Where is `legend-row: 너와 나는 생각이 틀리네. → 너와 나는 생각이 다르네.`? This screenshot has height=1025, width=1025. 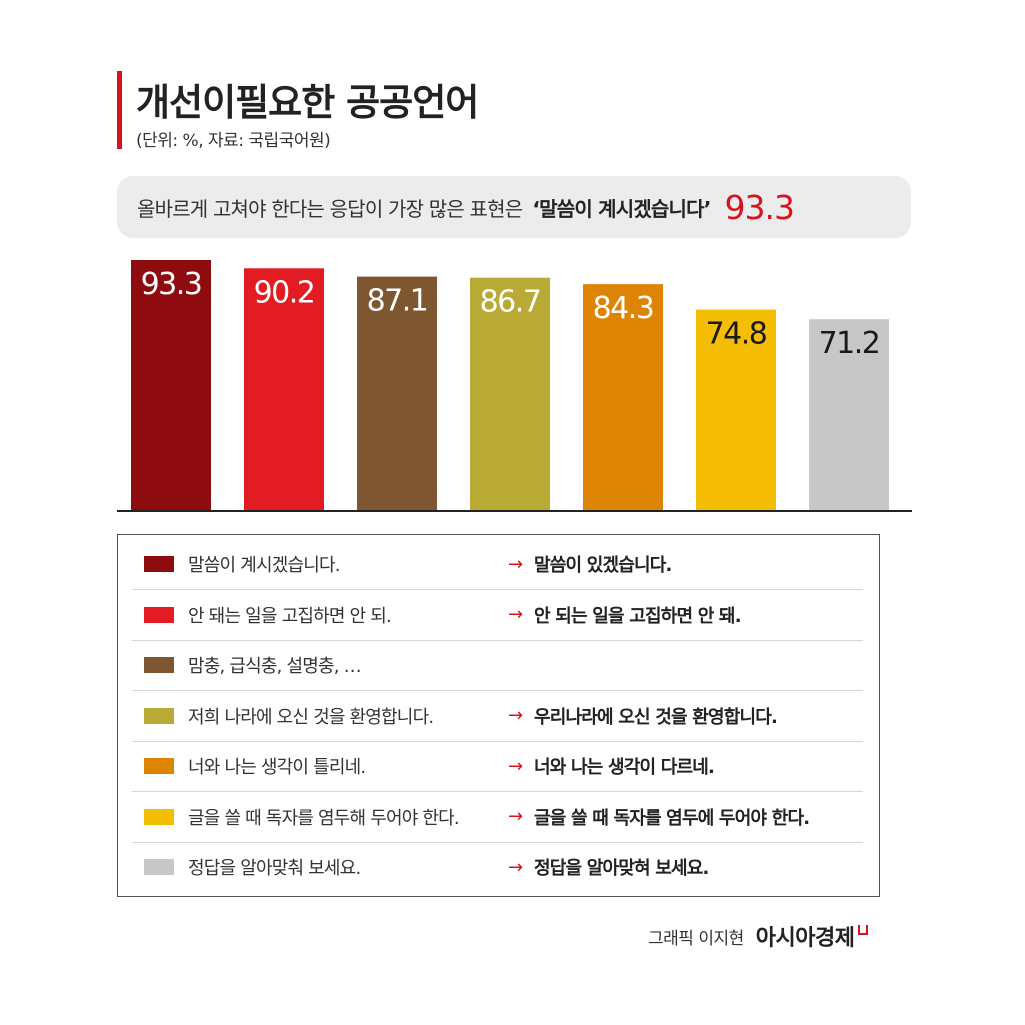
legend-row: 너와 나는 생각이 틀리네. → 너와 나는 생각이 다르네. is located at coordinates (497, 766).